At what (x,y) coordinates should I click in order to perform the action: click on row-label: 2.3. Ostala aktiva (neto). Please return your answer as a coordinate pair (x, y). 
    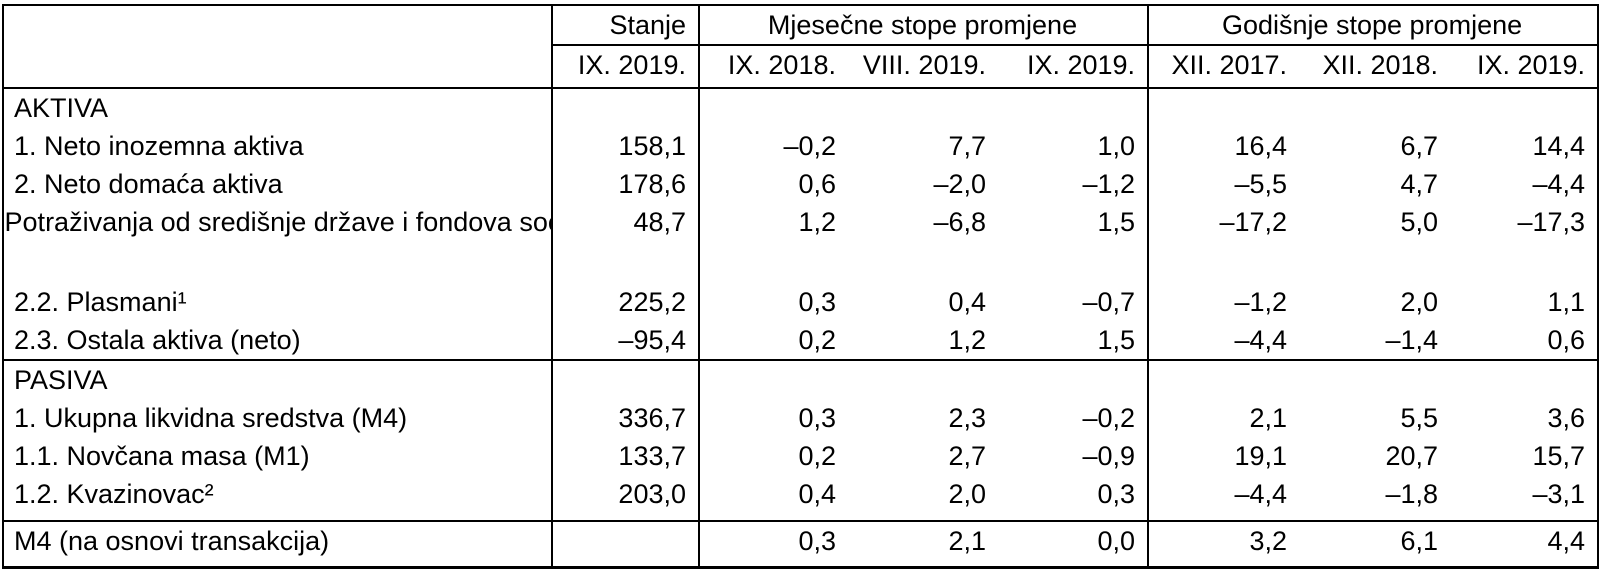
    Looking at the image, I should click on (278, 340).